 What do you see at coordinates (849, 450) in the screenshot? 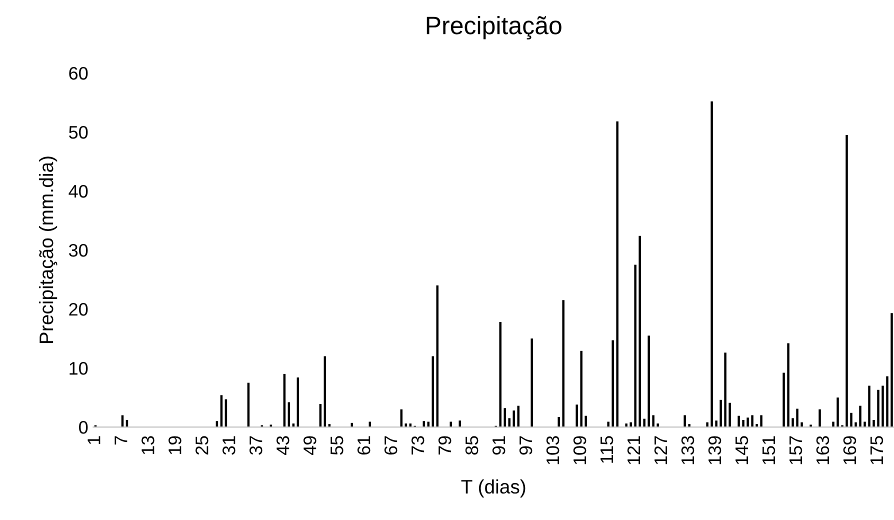
I see `x-tick-label: 169` at bounding box center [849, 450].